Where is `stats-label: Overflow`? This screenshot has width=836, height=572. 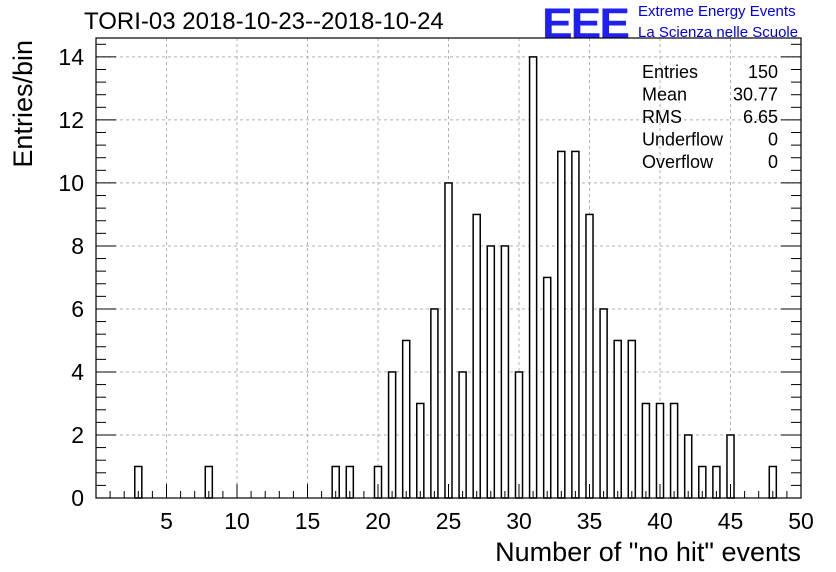 stats-label: Overflow is located at coordinates (678, 162).